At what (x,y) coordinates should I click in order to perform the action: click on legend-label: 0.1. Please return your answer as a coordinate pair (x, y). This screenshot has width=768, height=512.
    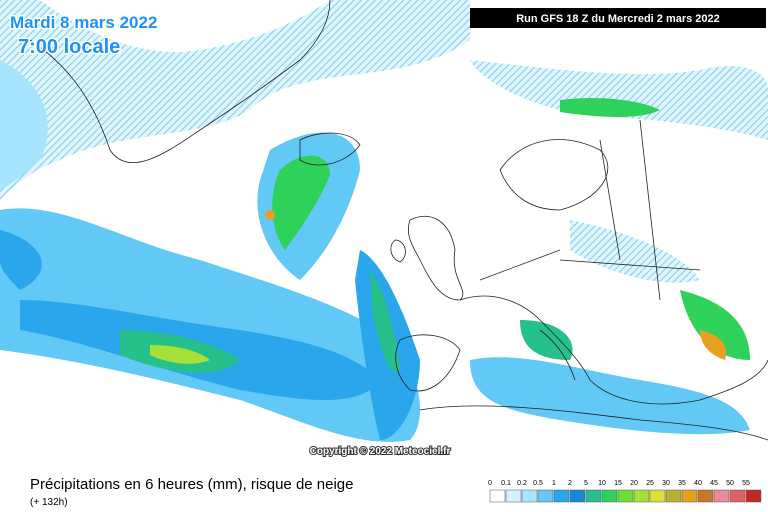
    Looking at the image, I should click on (506, 483).